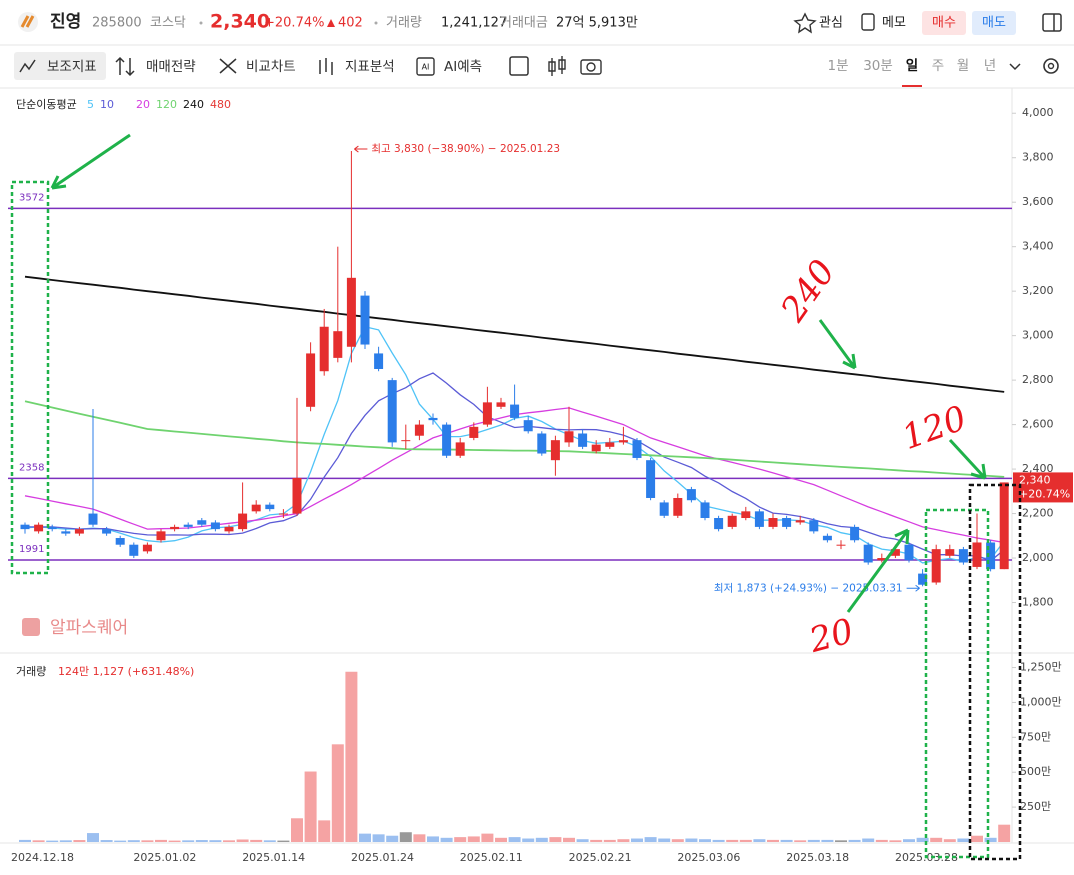  Describe the element at coordinates (31, 197) in the screenshot. I see `level-label: 3572` at that location.